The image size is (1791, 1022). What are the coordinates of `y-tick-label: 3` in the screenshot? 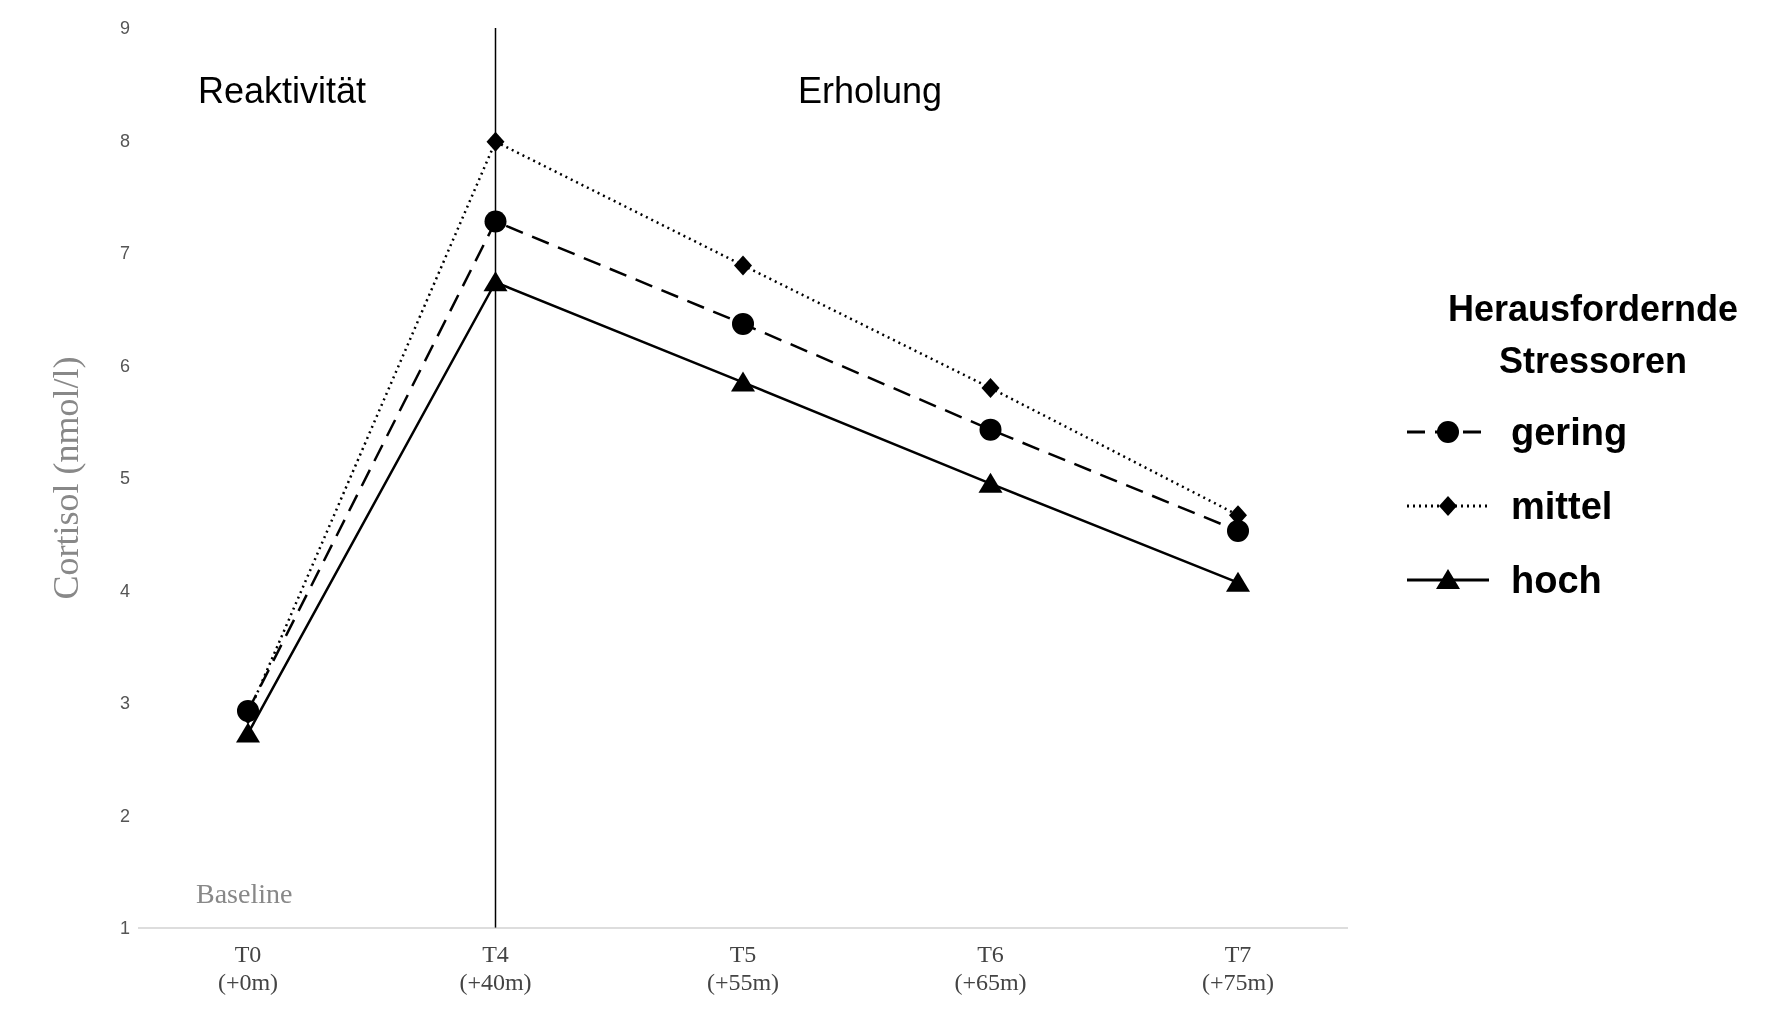 It's located at (124, 703).